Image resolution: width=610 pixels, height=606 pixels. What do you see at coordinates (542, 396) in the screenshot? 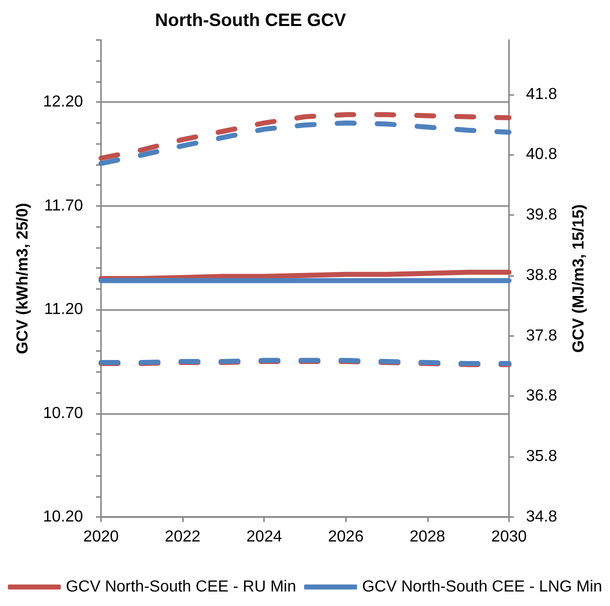
I see `y2-tick-label: 36.8` at bounding box center [542, 396].